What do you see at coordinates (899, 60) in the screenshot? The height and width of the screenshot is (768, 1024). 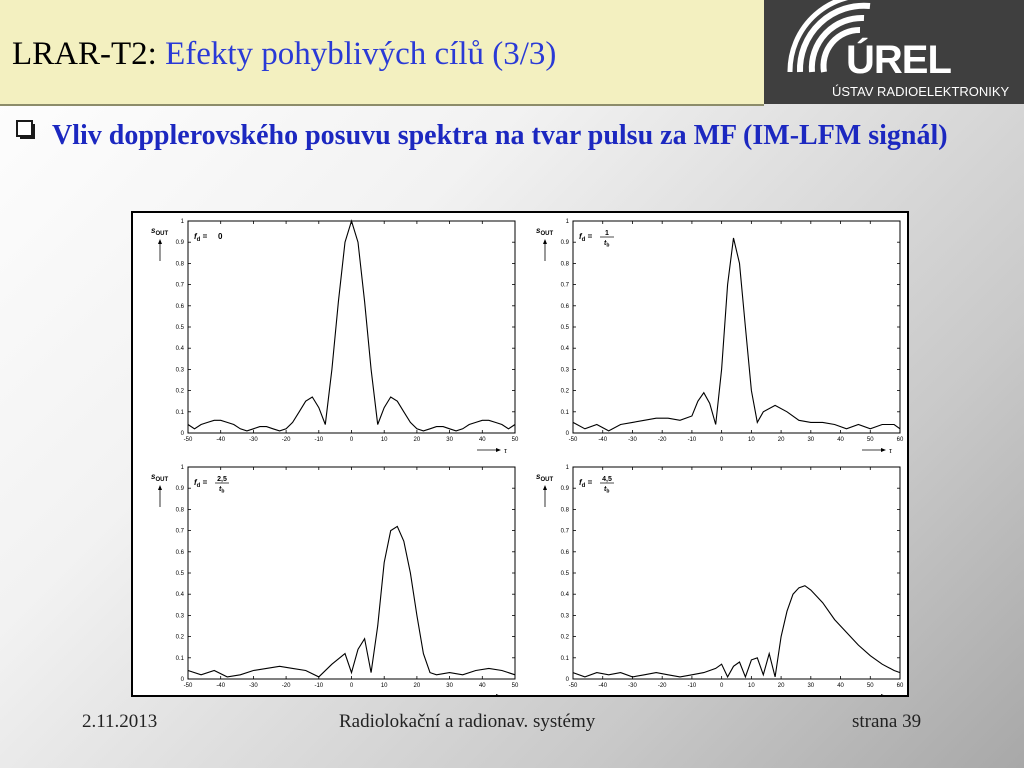 I see `logo-brand: ÚREL` at bounding box center [899, 60].